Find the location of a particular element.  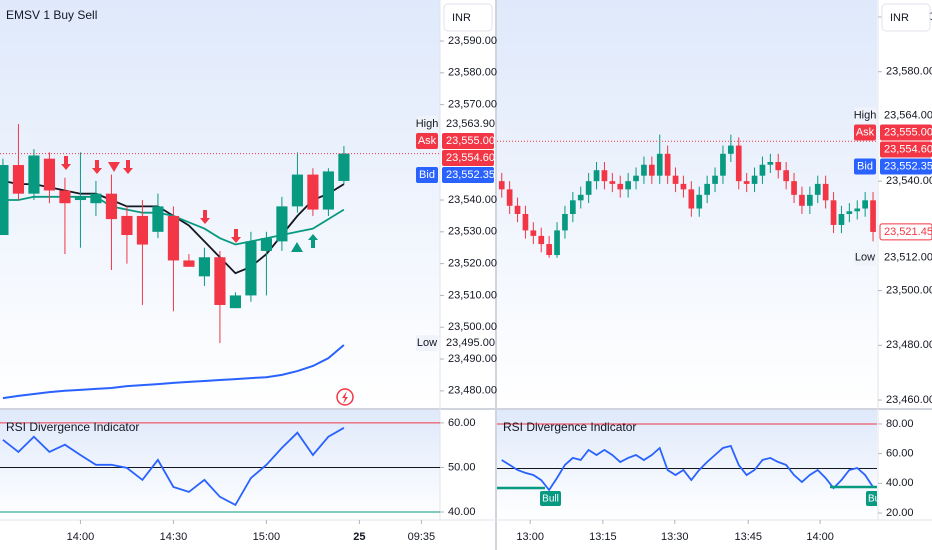

x-tick-label: 09:35 is located at coordinates (422, 537).